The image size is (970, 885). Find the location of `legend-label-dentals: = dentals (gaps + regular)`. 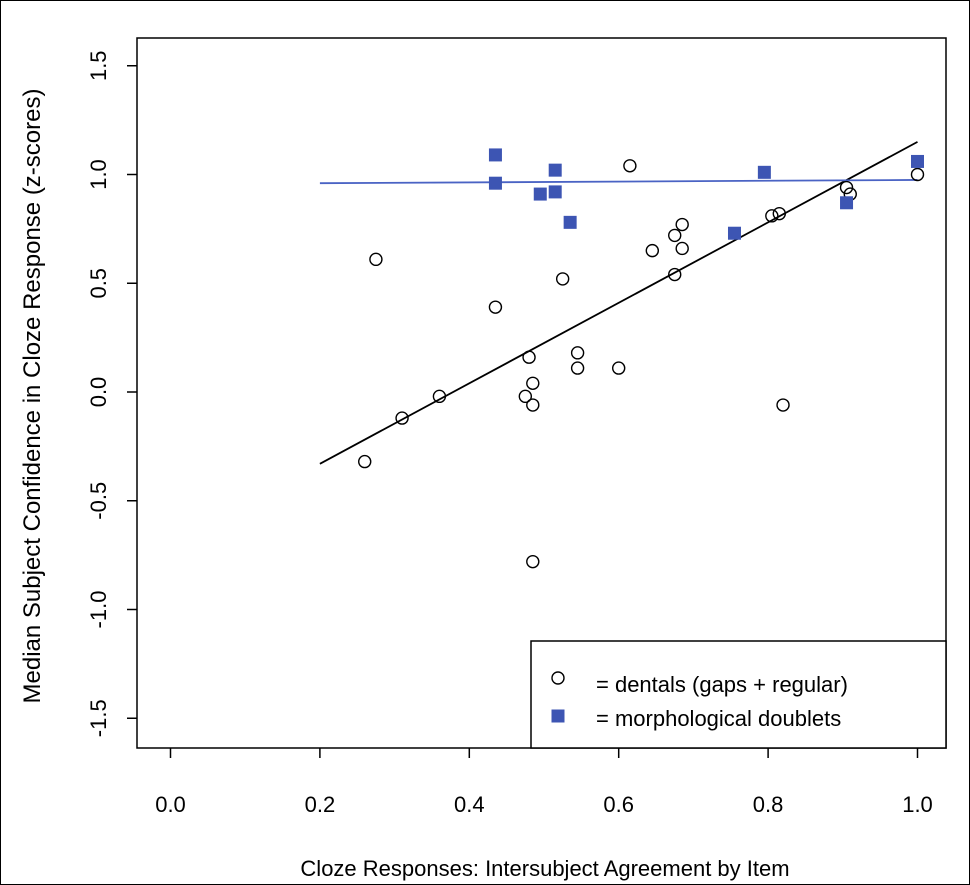

legend-label-dentals: = dentals (gaps + regular) is located at coordinates (722, 684).